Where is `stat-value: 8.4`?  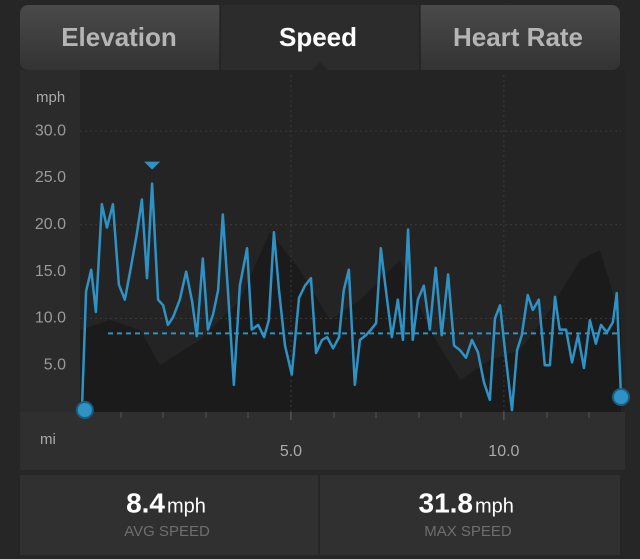
stat-value: 8.4 is located at coordinates (145, 502).